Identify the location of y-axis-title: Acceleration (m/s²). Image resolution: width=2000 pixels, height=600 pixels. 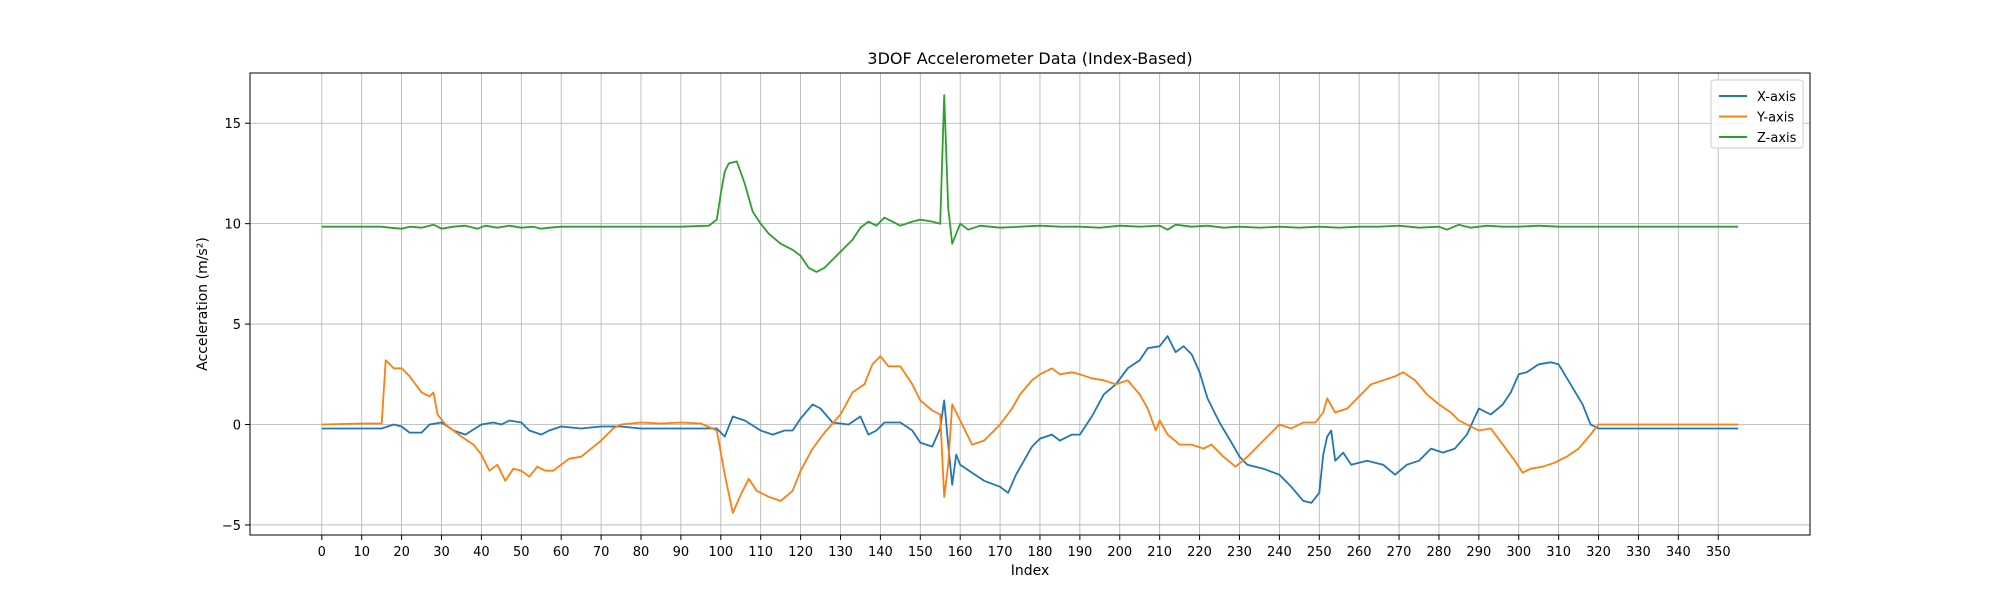
(203, 304).